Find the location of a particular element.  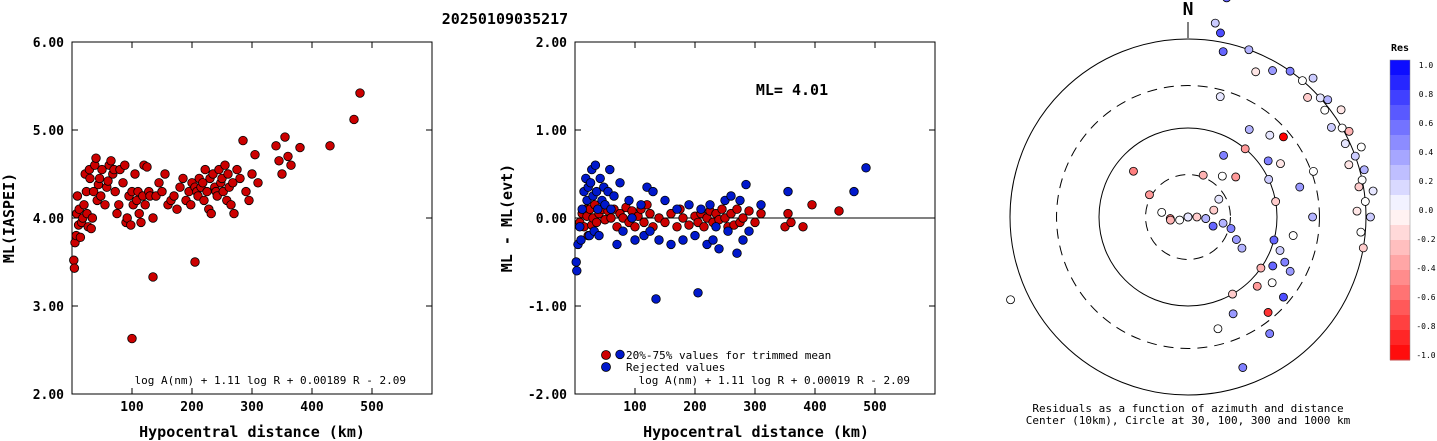

colorbar-tick-label: -0.4 is located at coordinates (1425, 268).